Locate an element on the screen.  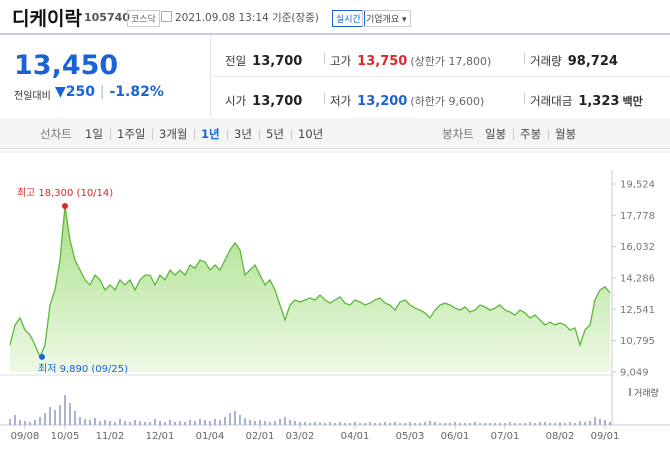
period-tab: 1일 is located at coordinates (94, 134).